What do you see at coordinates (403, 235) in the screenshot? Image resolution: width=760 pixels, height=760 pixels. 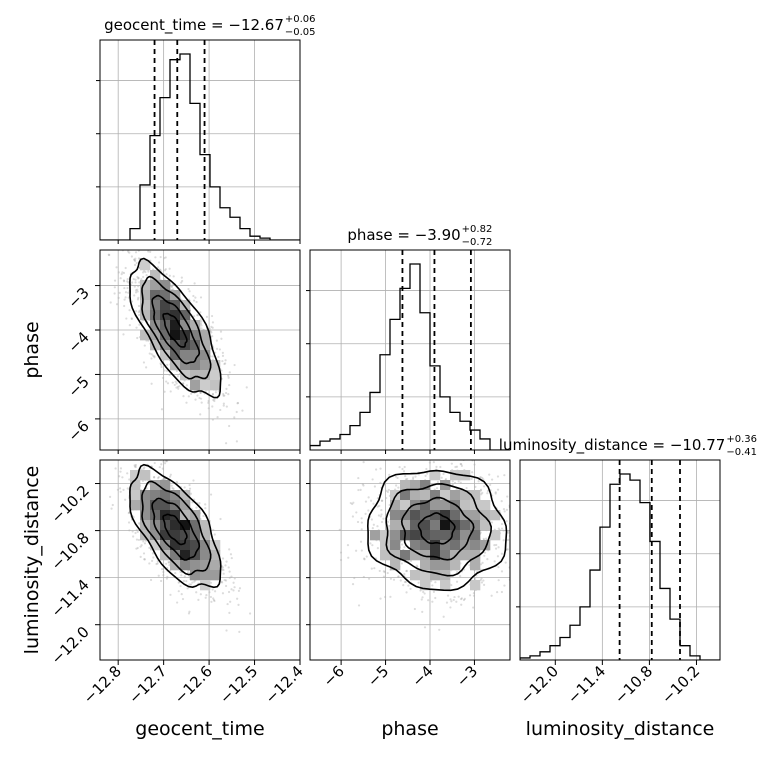 I see `phase-title: phase = −3.90` at bounding box center [403, 235].